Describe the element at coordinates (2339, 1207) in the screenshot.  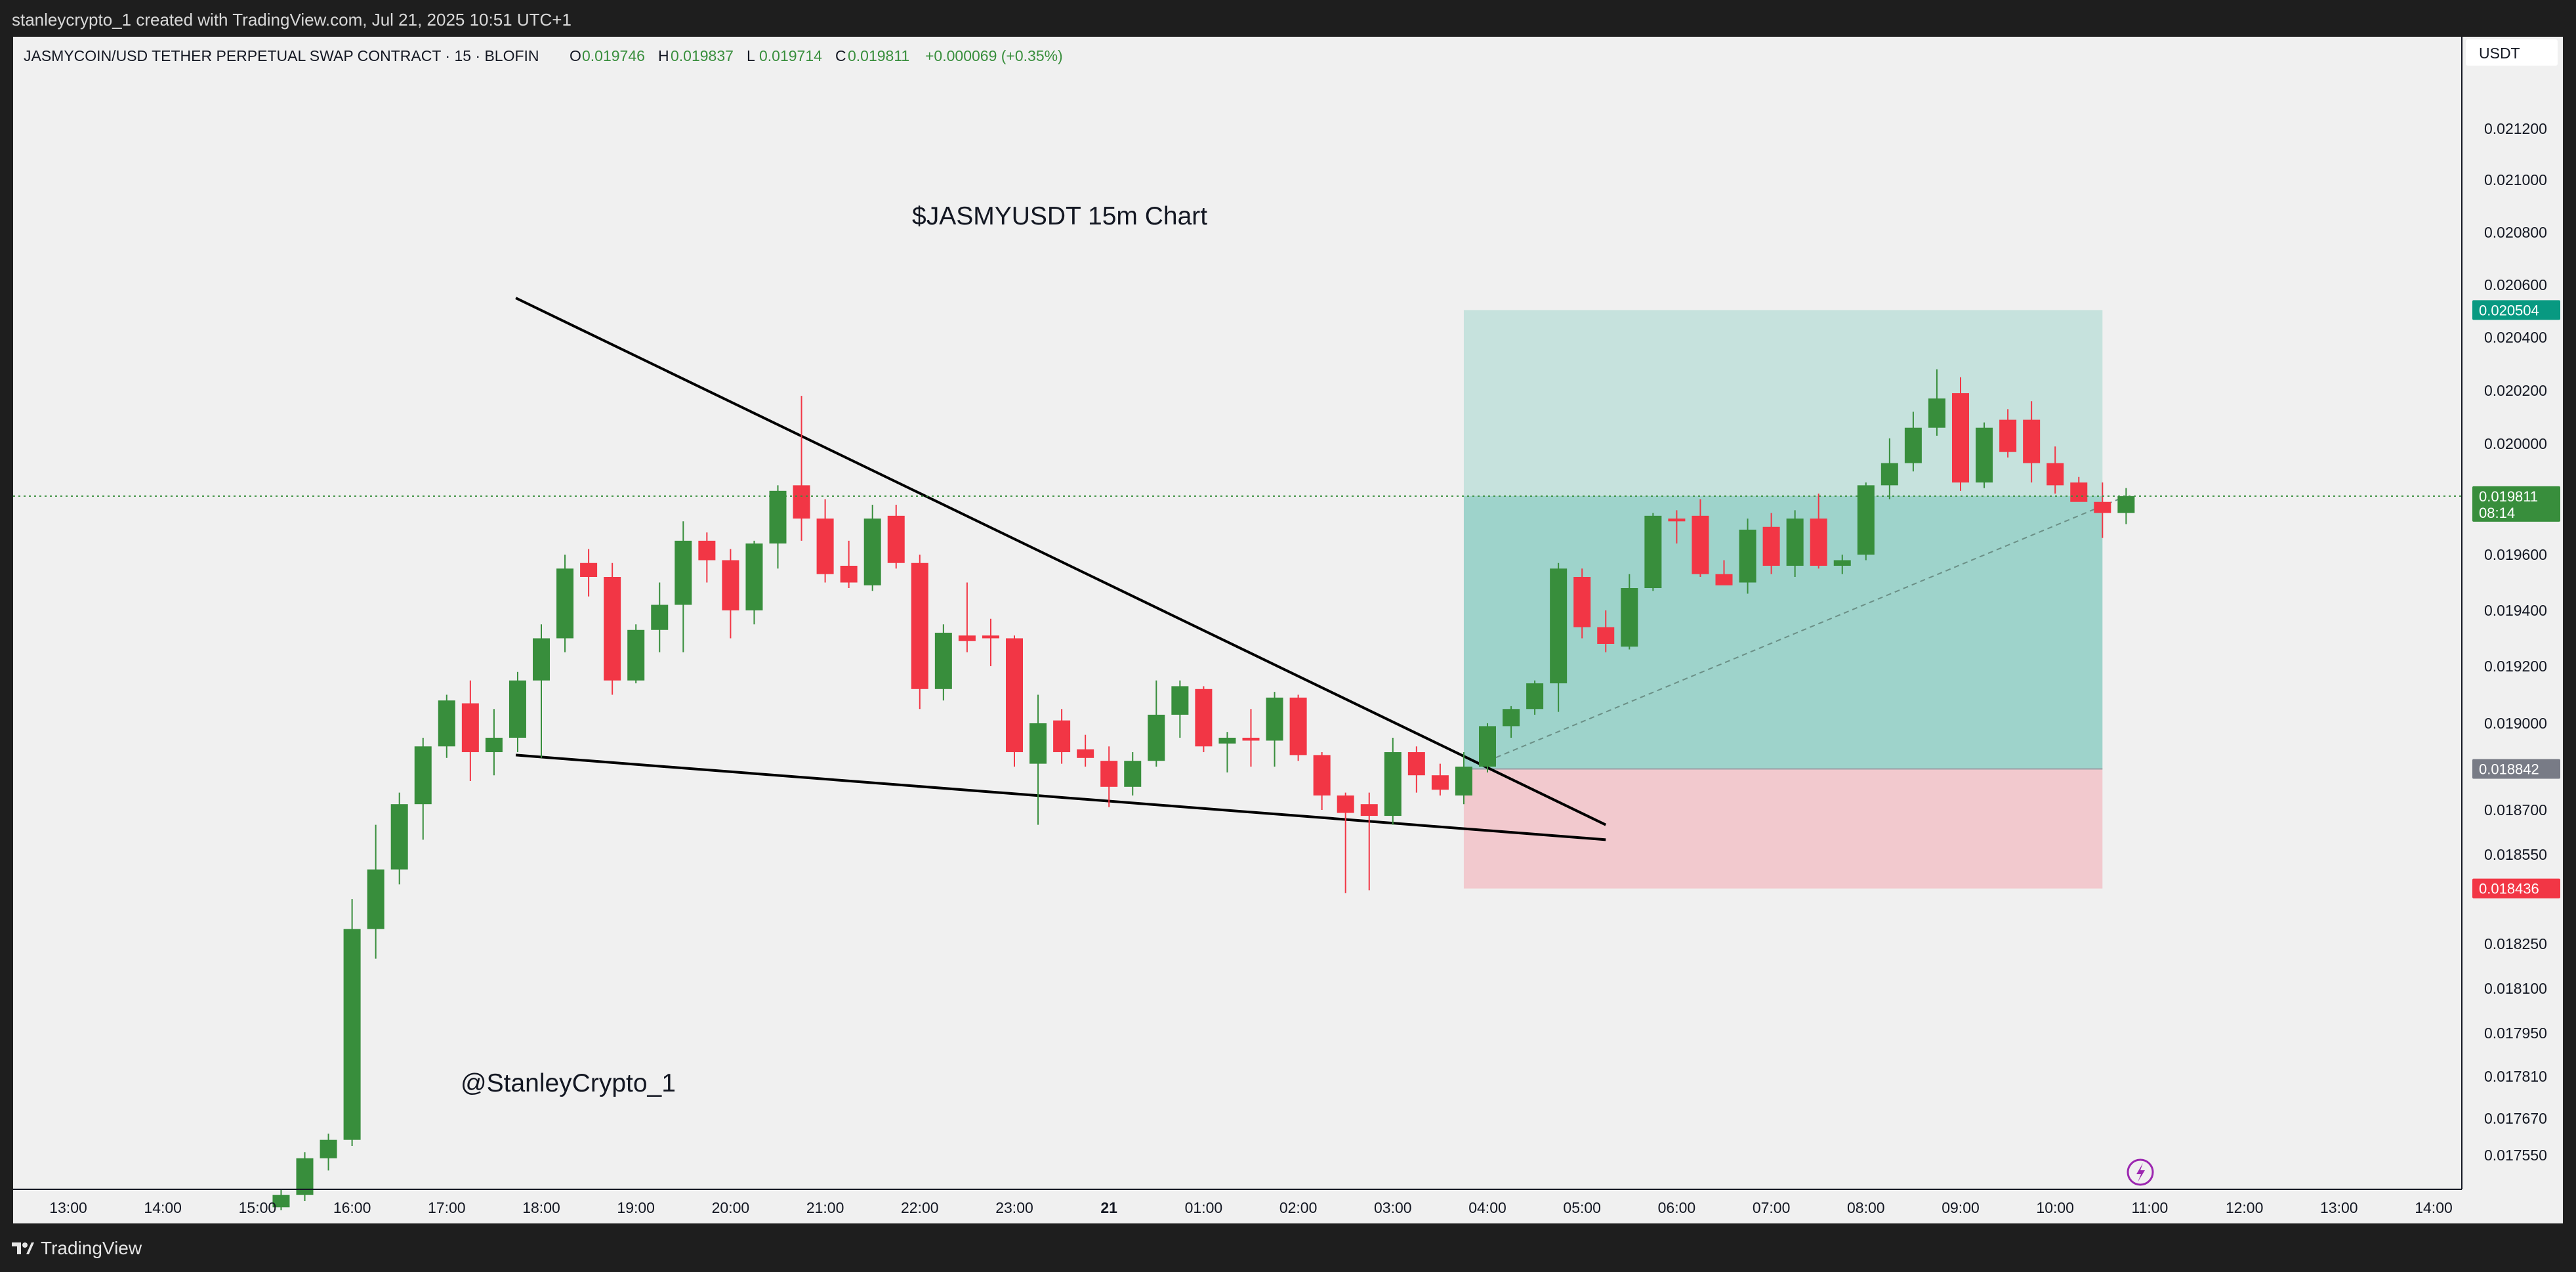
I see `time-tick-label: 13:00` at that location.